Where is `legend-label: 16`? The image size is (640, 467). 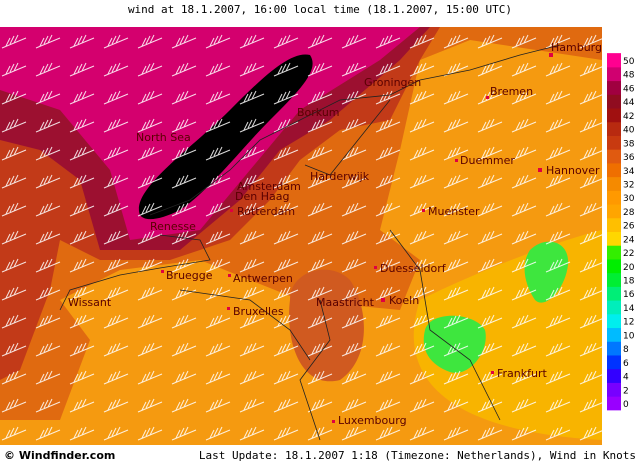 legend-label: 16 is located at coordinates (629, 295).